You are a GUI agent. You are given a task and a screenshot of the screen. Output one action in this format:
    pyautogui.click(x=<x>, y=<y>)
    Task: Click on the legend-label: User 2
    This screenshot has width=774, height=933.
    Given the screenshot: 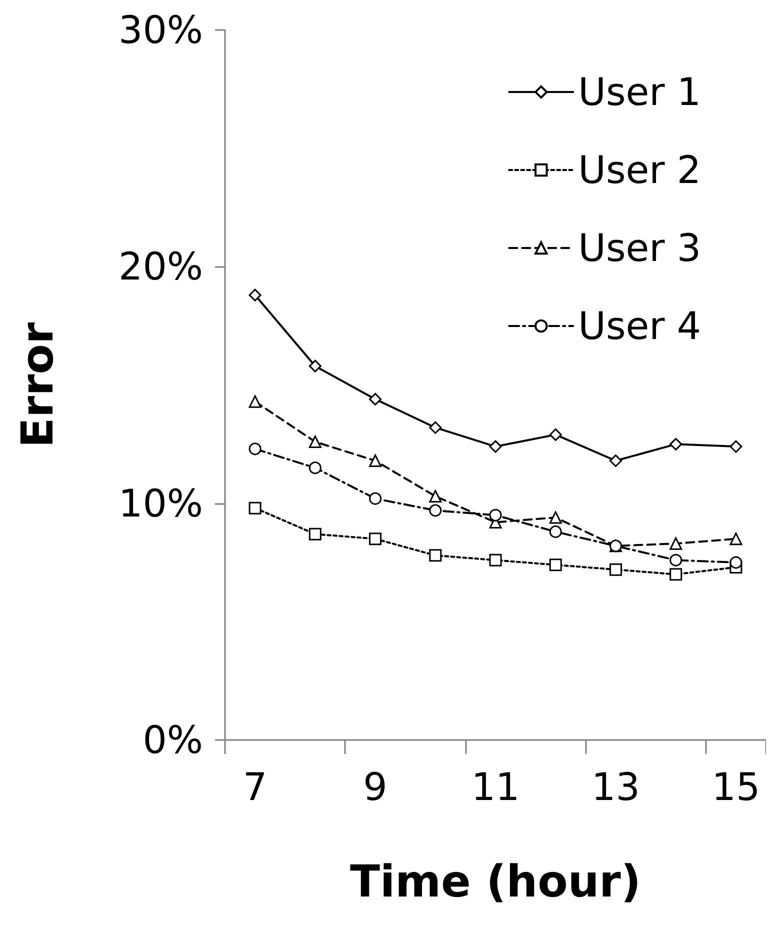 What is the action you would take?
    pyautogui.click(x=640, y=170)
    